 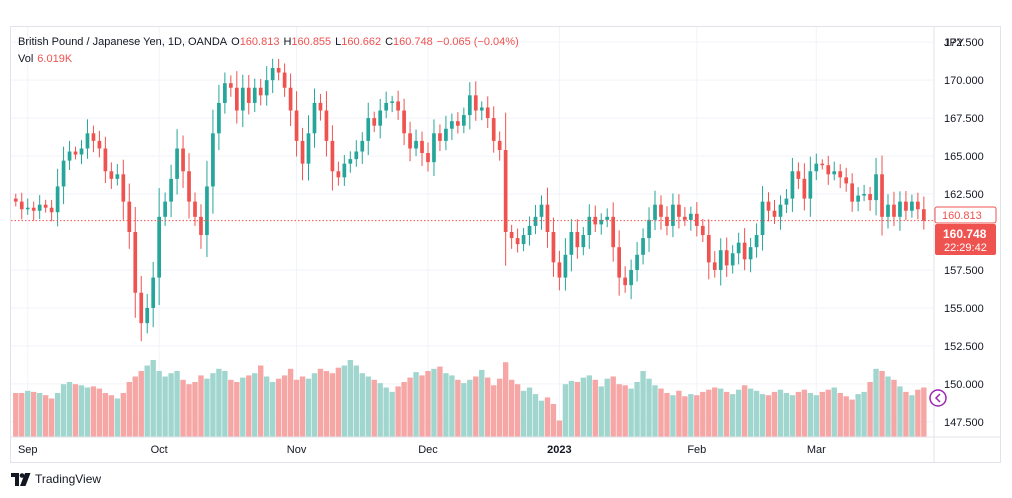 What do you see at coordinates (297, 450) in the screenshot?
I see `time-tick-label: Nov` at bounding box center [297, 450].